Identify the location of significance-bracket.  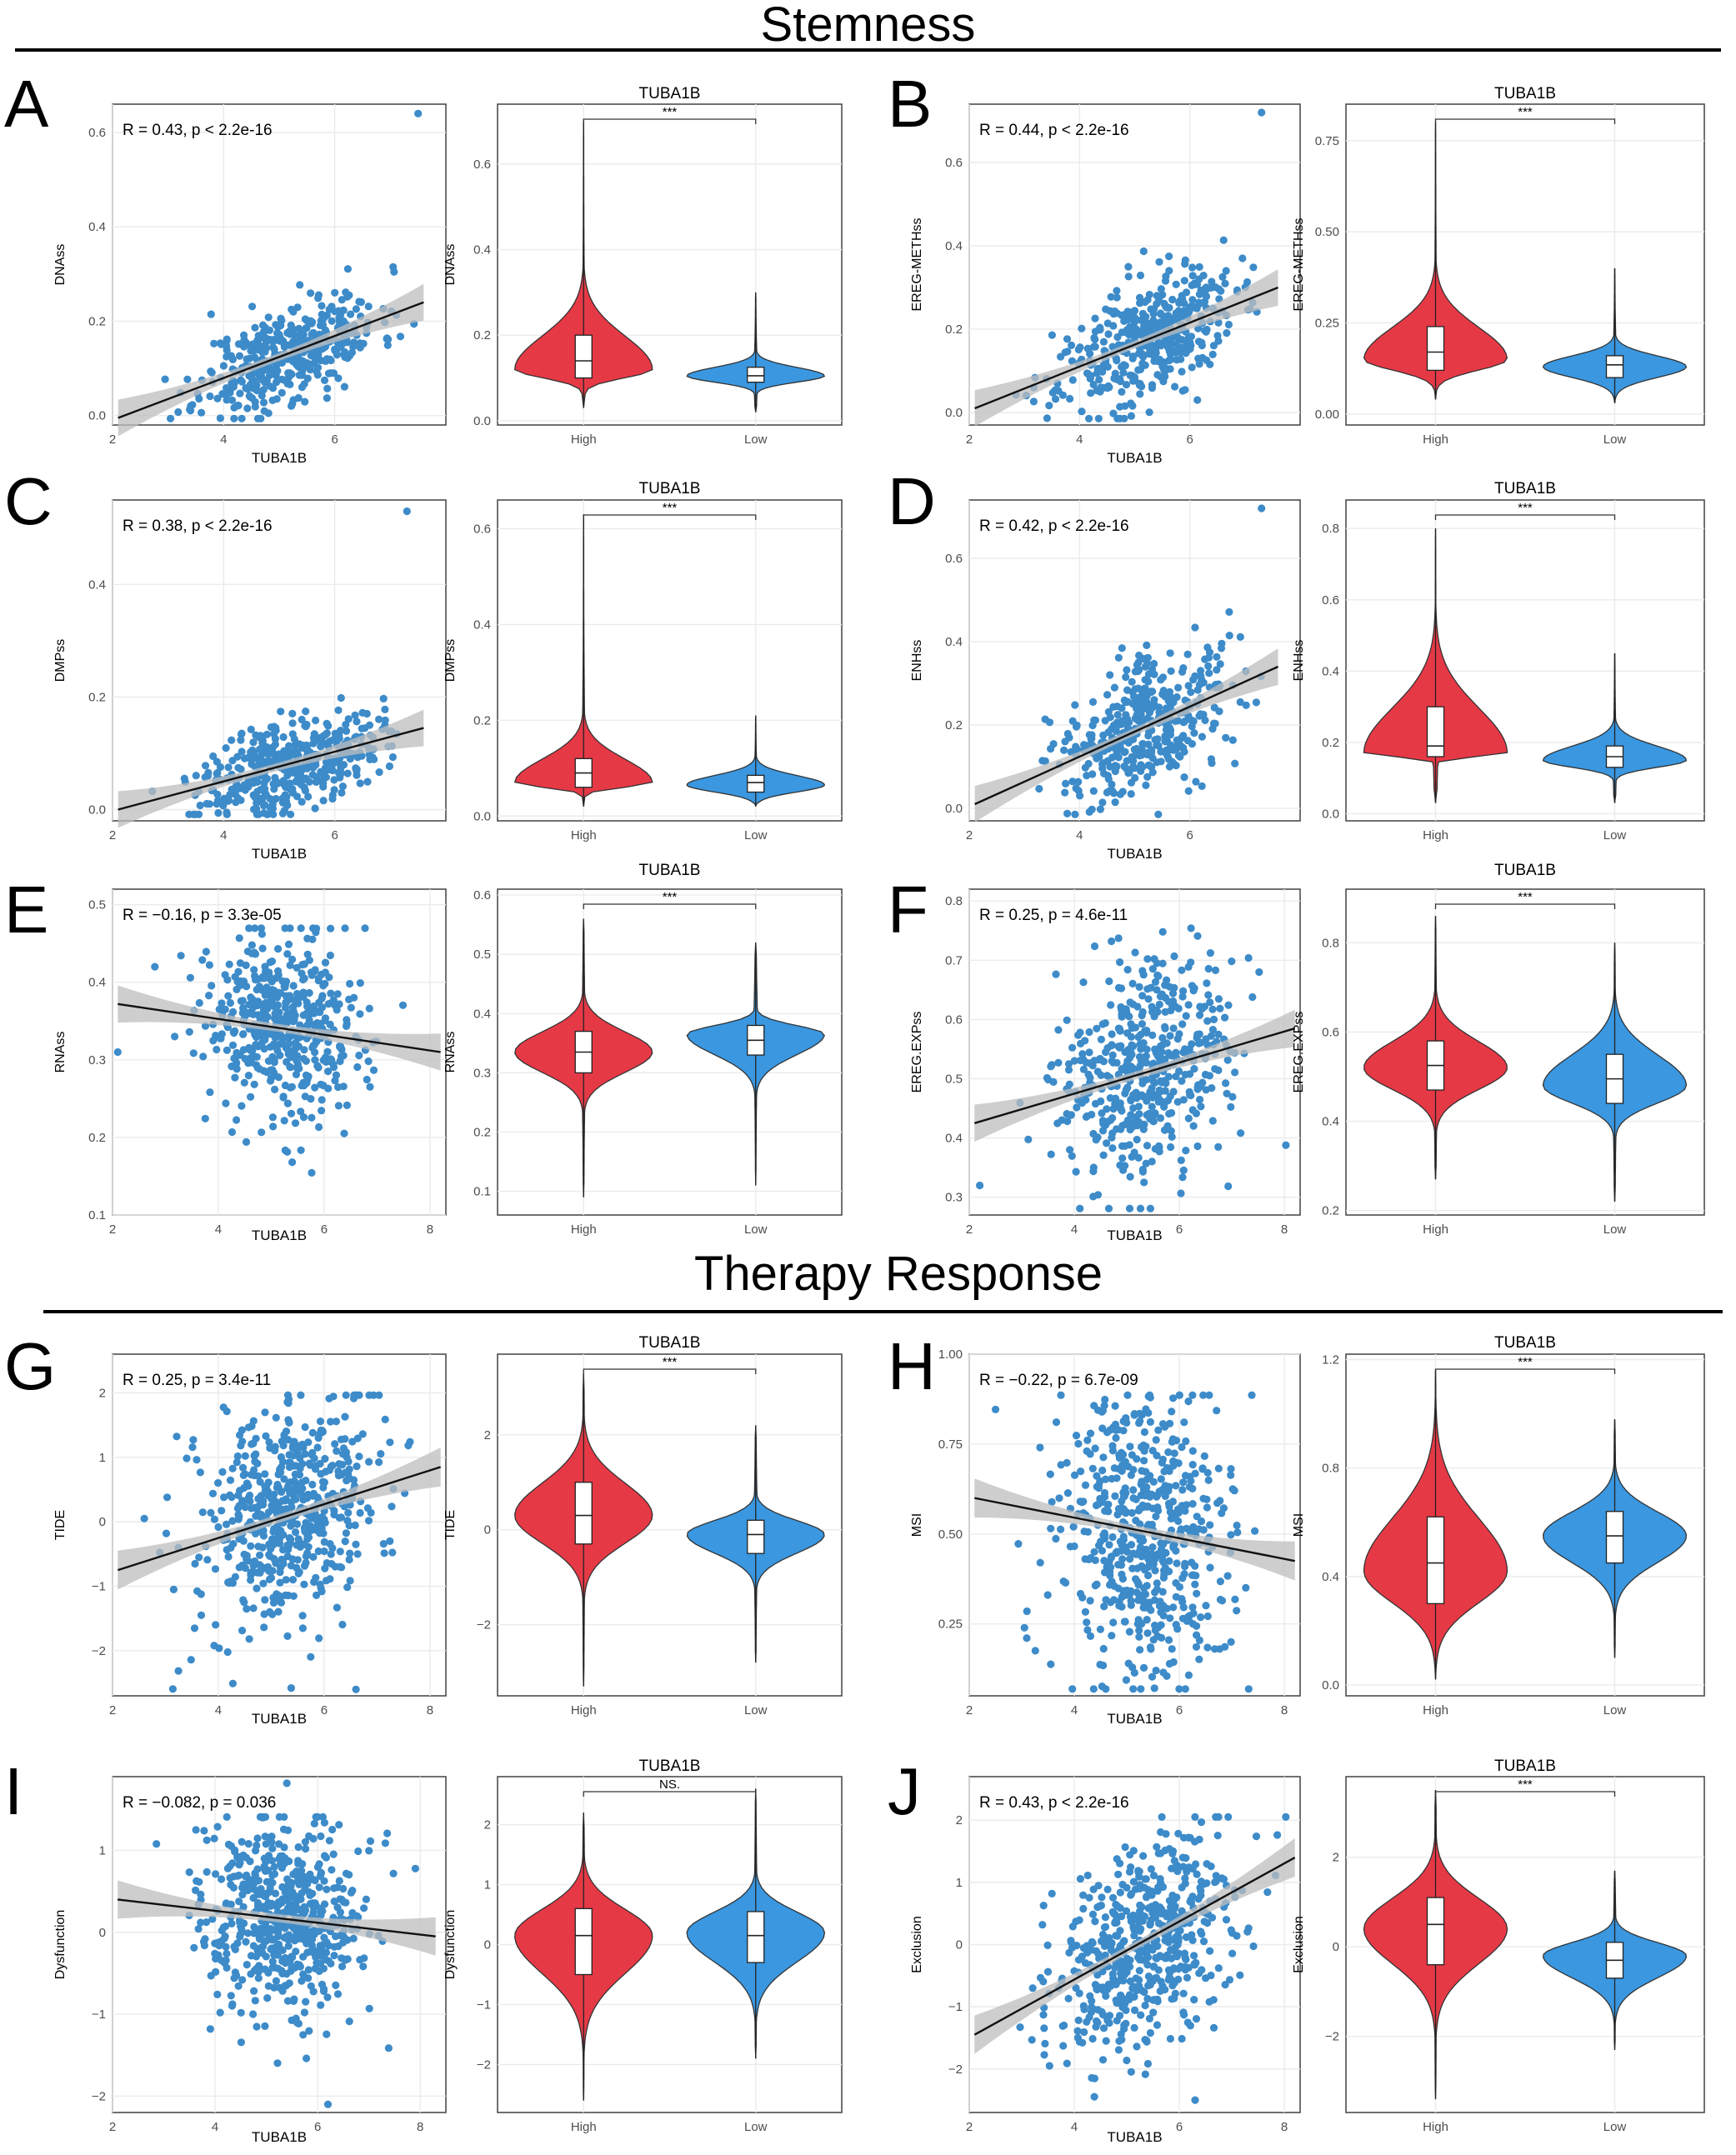
(670, 906).